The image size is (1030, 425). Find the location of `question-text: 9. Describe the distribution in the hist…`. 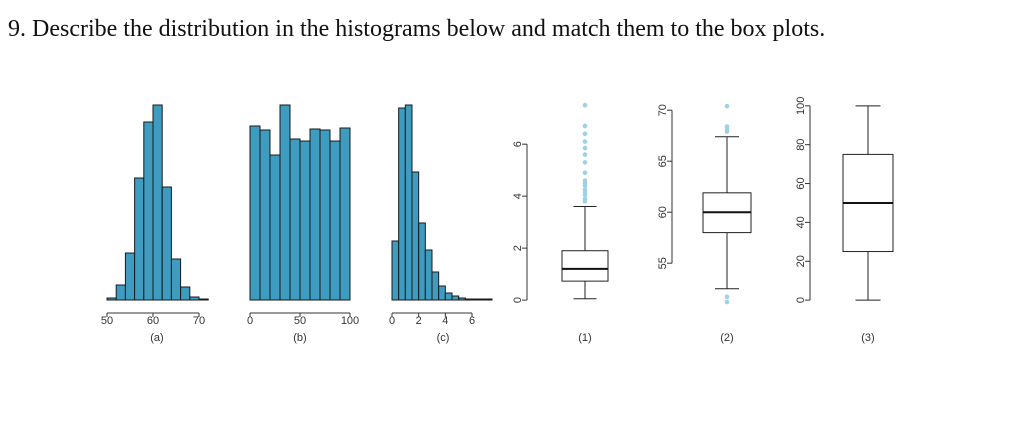

question-text: 9. Describe the distribution in the hist… is located at coordinates (417, 29).